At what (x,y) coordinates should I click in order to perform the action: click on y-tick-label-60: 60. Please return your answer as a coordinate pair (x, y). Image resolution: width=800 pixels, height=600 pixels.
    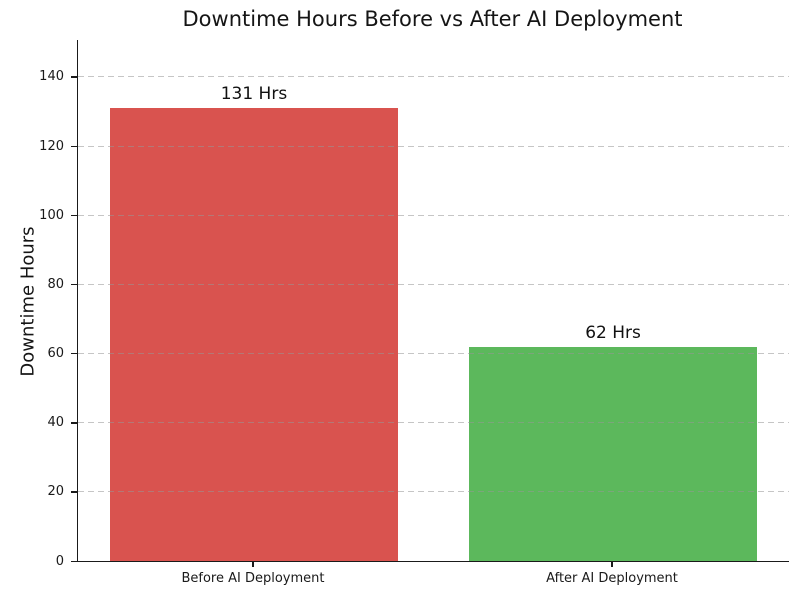
    Looking at the image, I should click on (55, 354).